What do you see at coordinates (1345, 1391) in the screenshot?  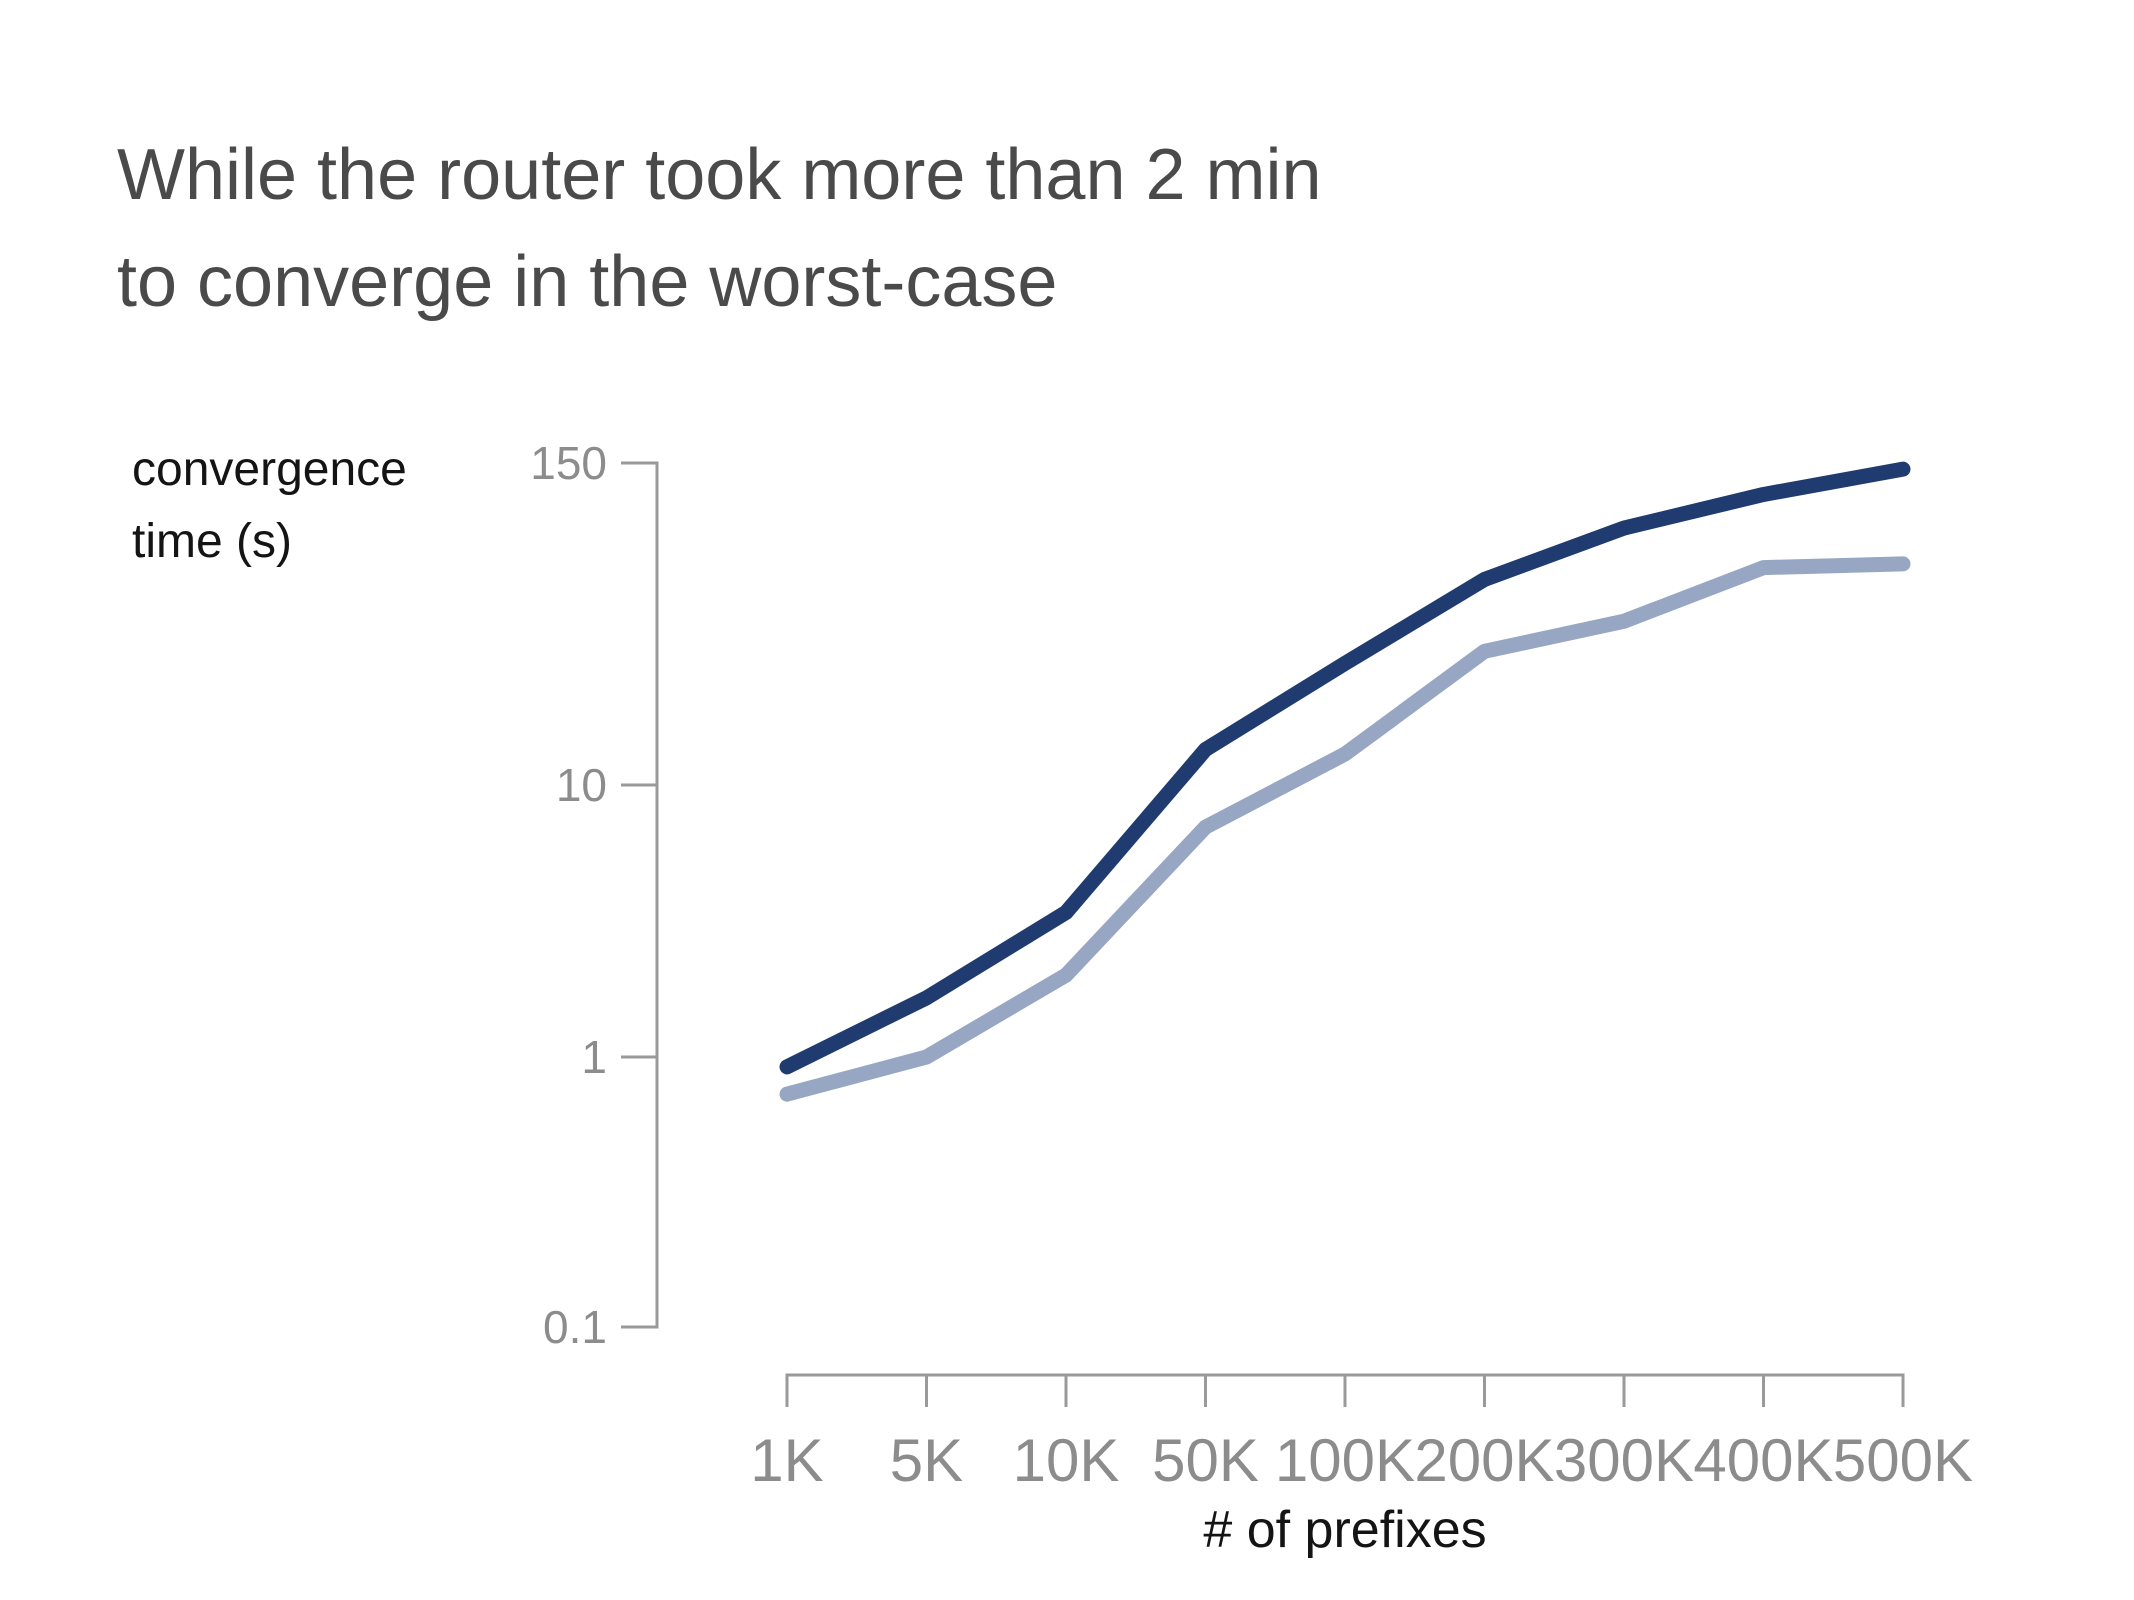 I see `x-axis-ticks` at bounding box center [1345, 1391].